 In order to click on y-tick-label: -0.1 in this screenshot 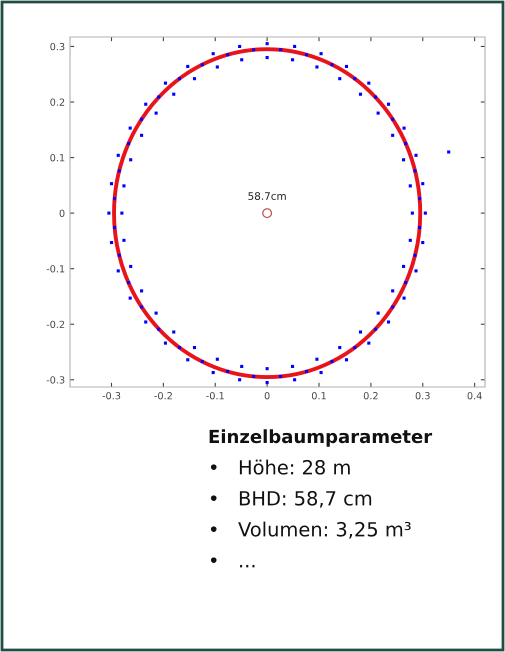, I will do `click(55, 268)`.